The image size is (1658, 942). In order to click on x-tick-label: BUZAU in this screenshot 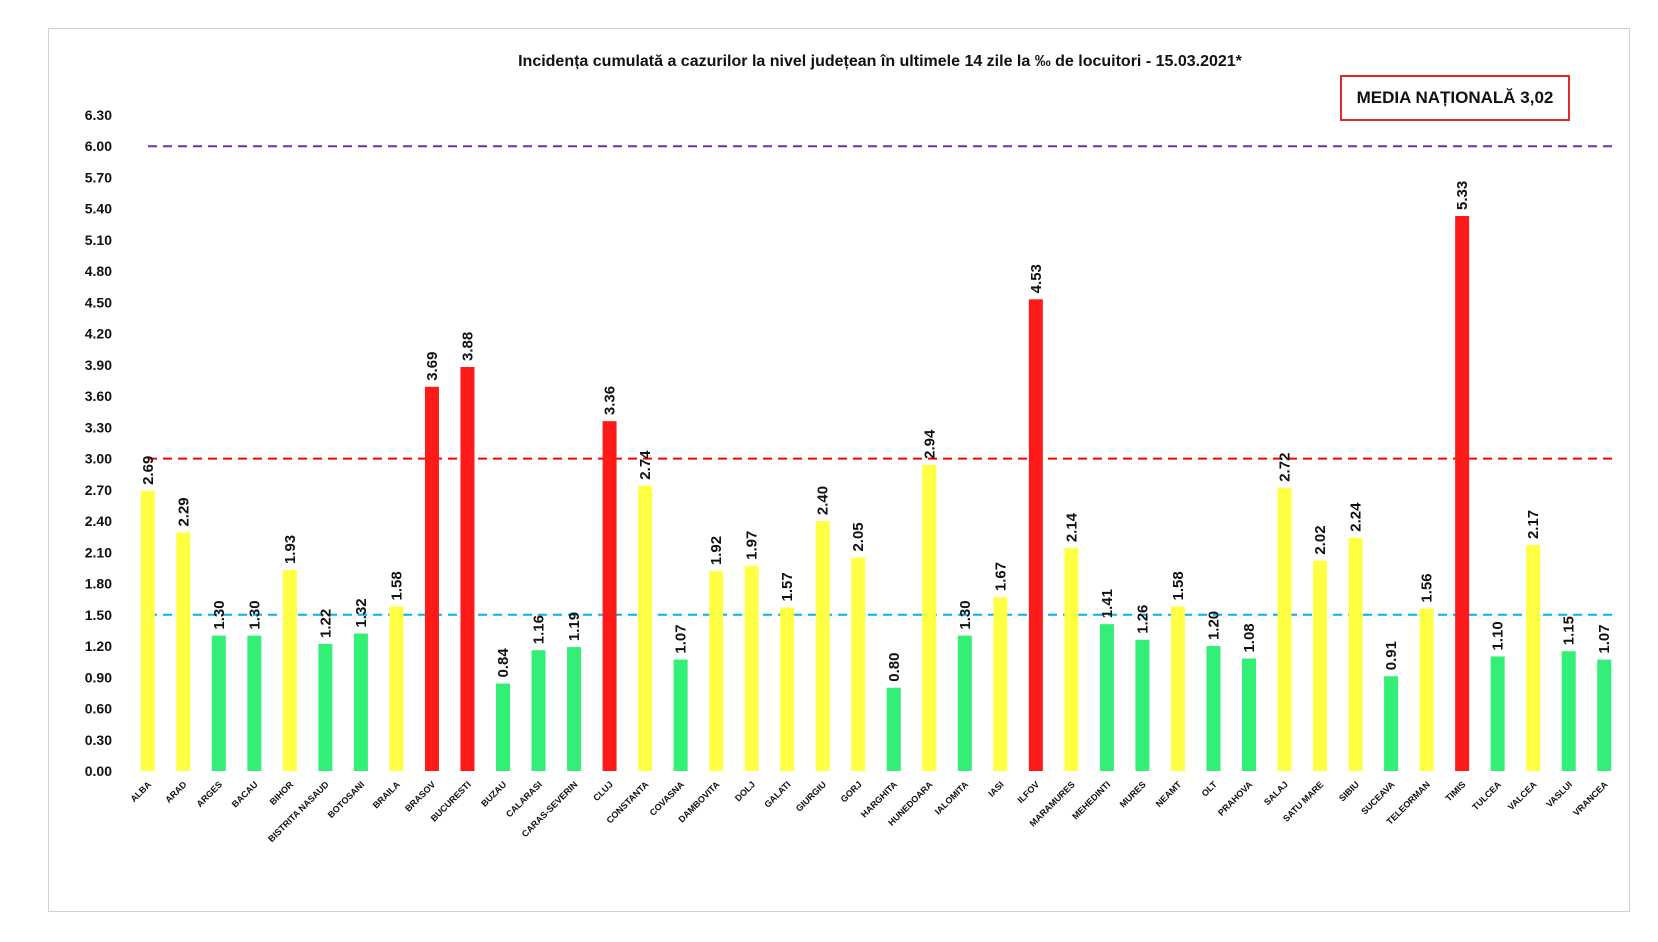, I will do `click(493, 793)`.